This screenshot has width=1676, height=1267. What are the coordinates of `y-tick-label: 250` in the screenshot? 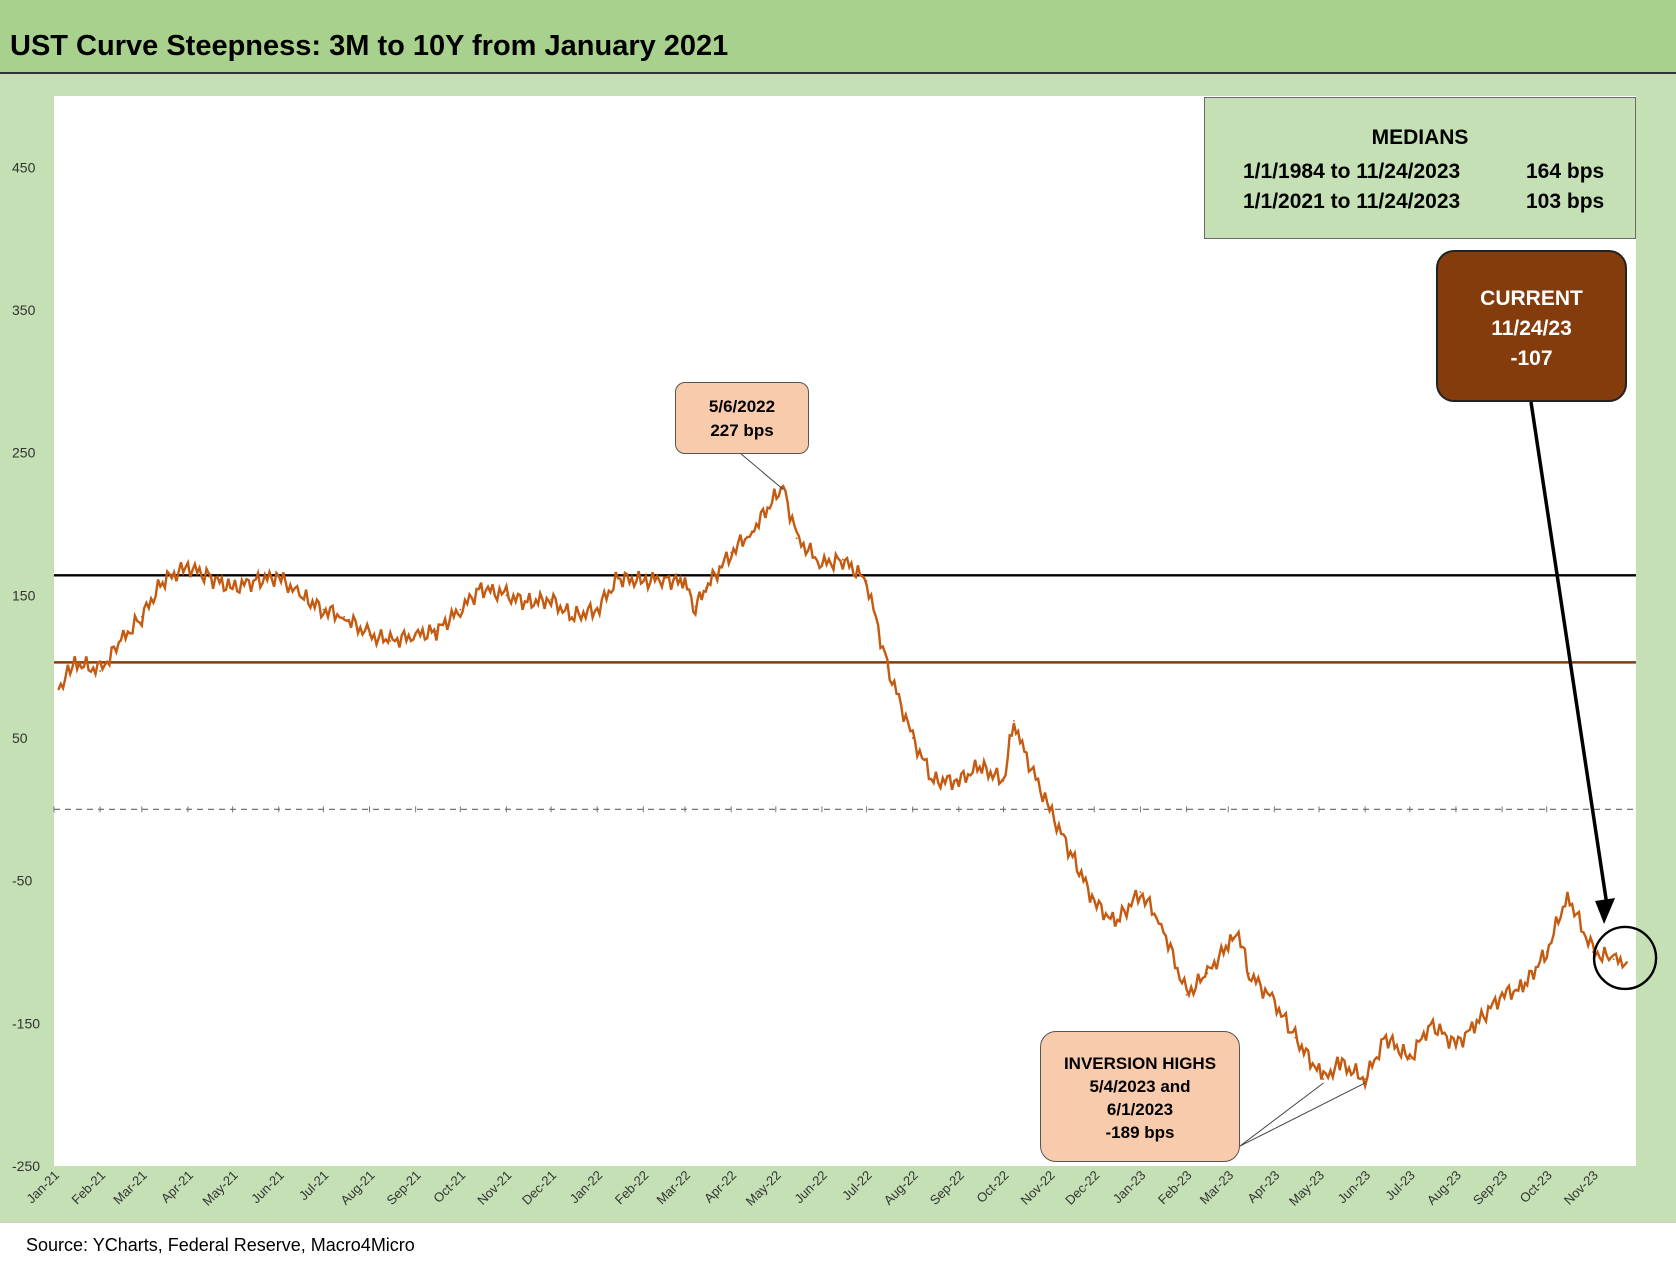 It's located at (24, 453).